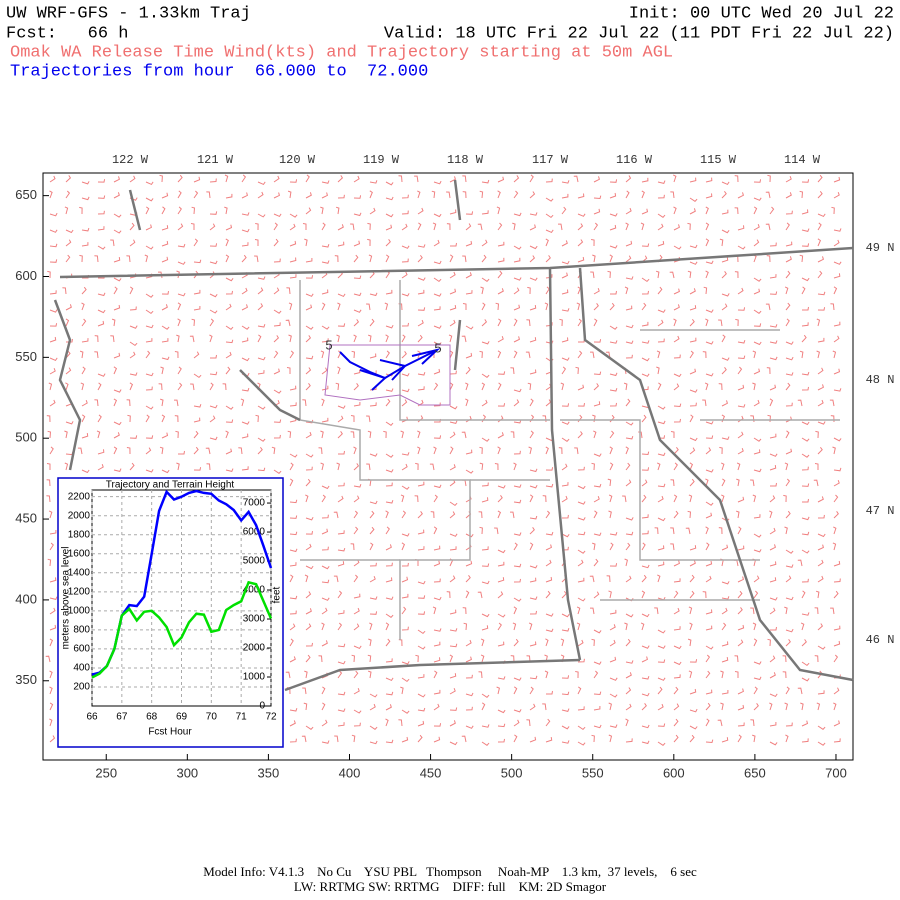 Image resolution: width=900 pixels, height=900 pixels. What do you see at coordinates (387, 375) in the screenshot?
I see `region-outline` at bounding box center [387, 375].